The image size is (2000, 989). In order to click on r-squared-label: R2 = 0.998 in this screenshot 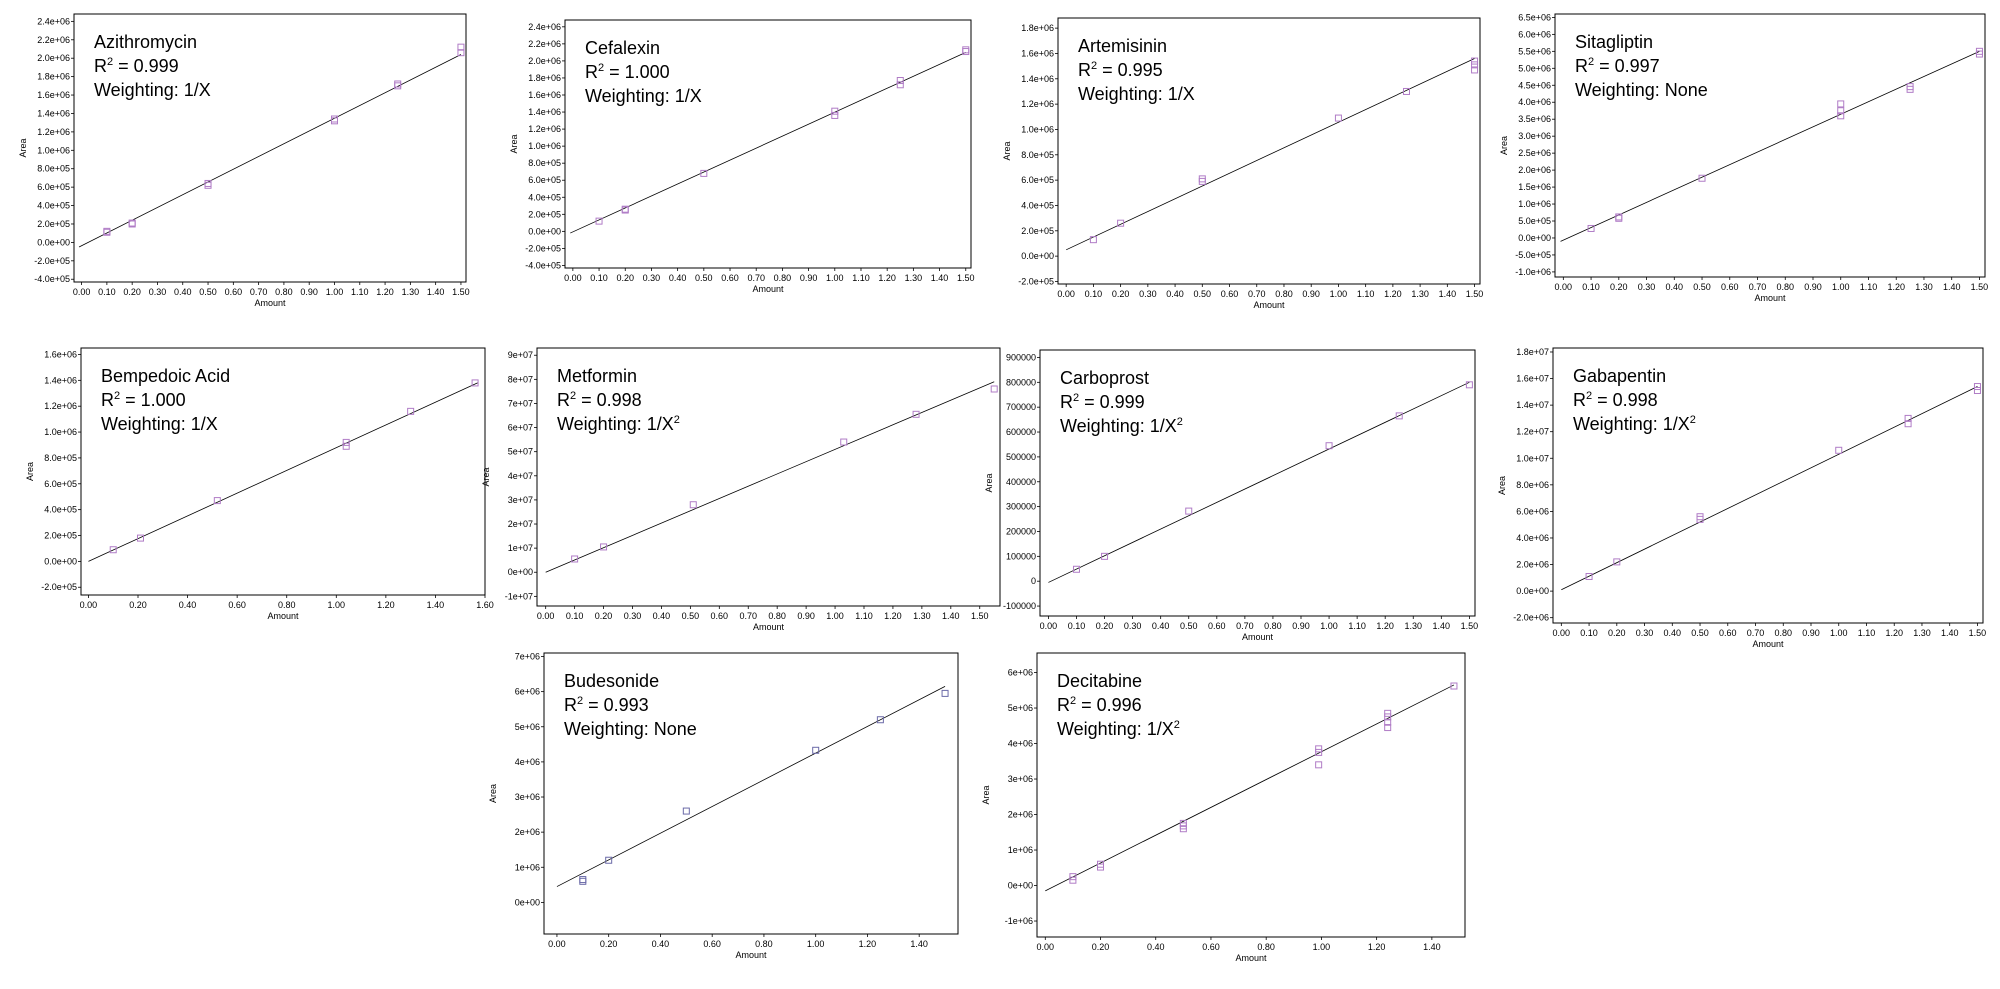, I will do `click(1615, 400)`.